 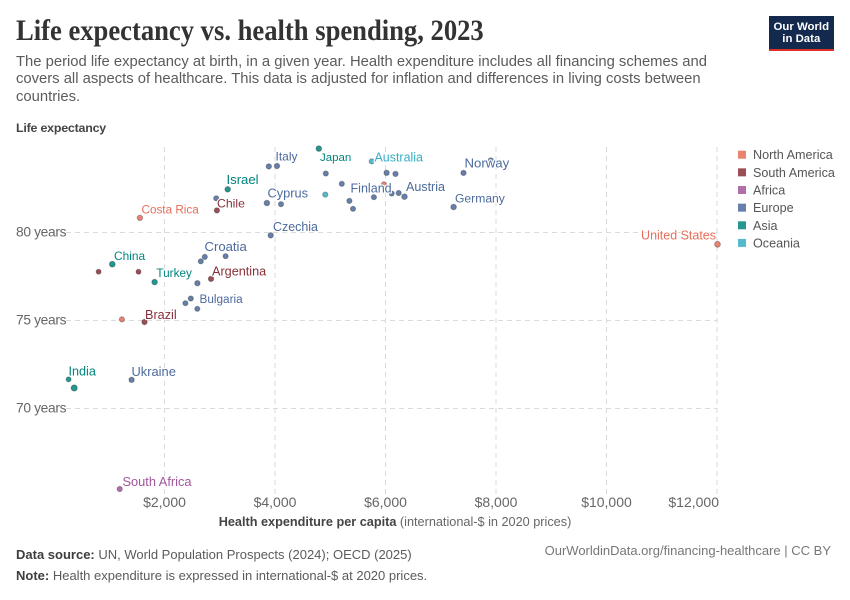 I want to click on svg-text: India, so click(x=83, y=372).